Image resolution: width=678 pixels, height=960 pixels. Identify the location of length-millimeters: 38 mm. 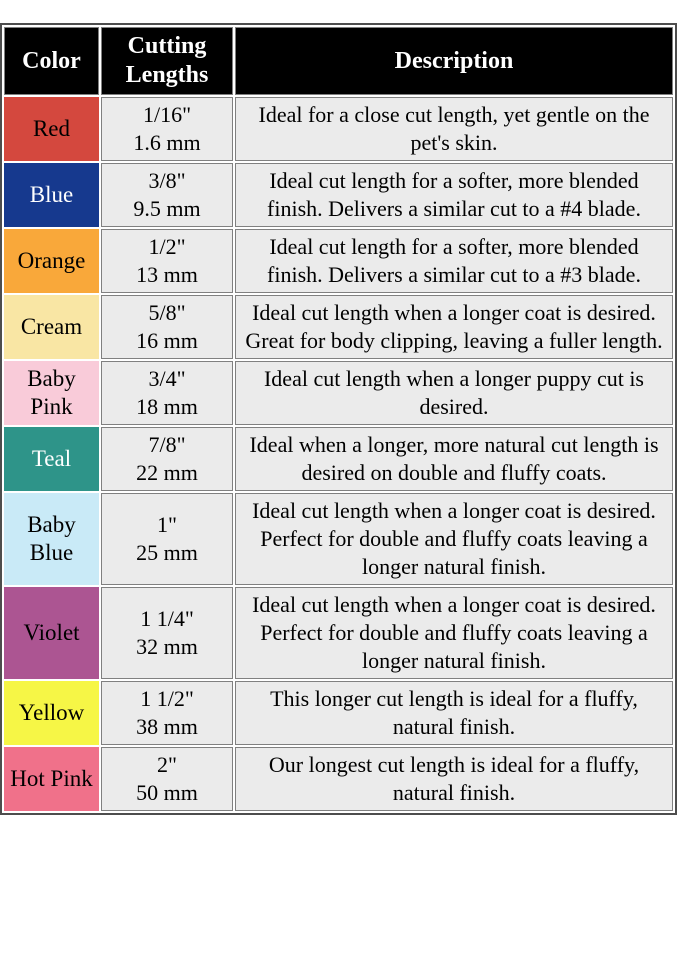
(167, 726).